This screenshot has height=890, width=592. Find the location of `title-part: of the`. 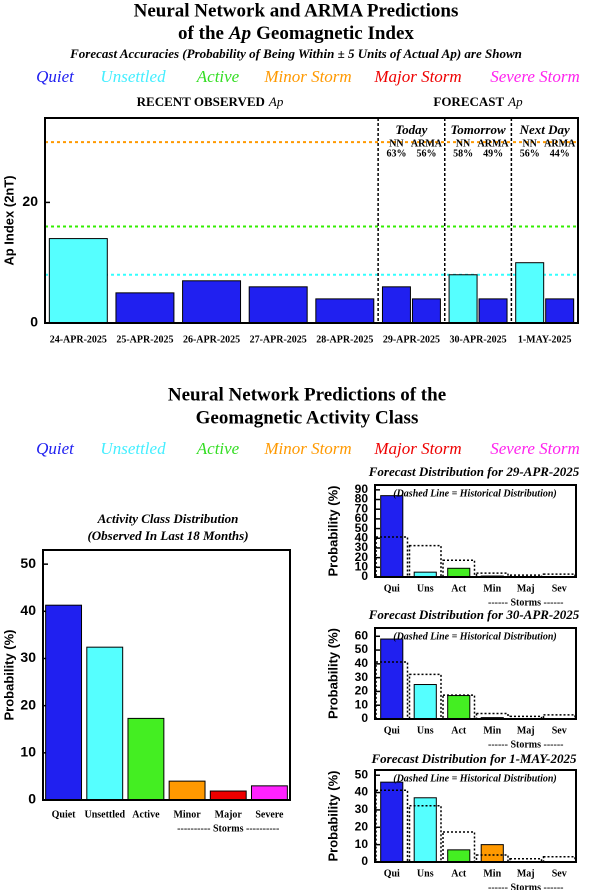

title-part: of the is located at coordinates (201, 33).